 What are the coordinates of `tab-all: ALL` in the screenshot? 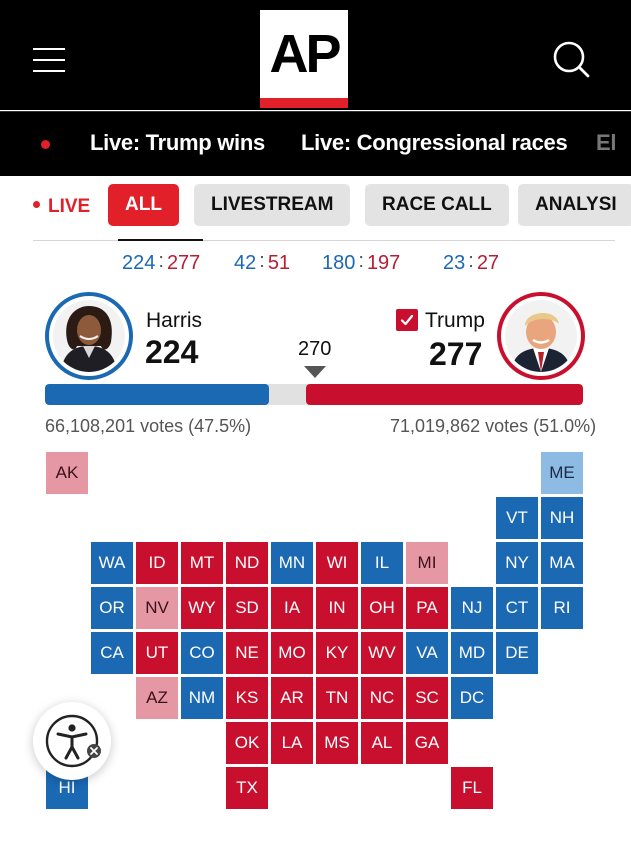 It's located at (143, 205).